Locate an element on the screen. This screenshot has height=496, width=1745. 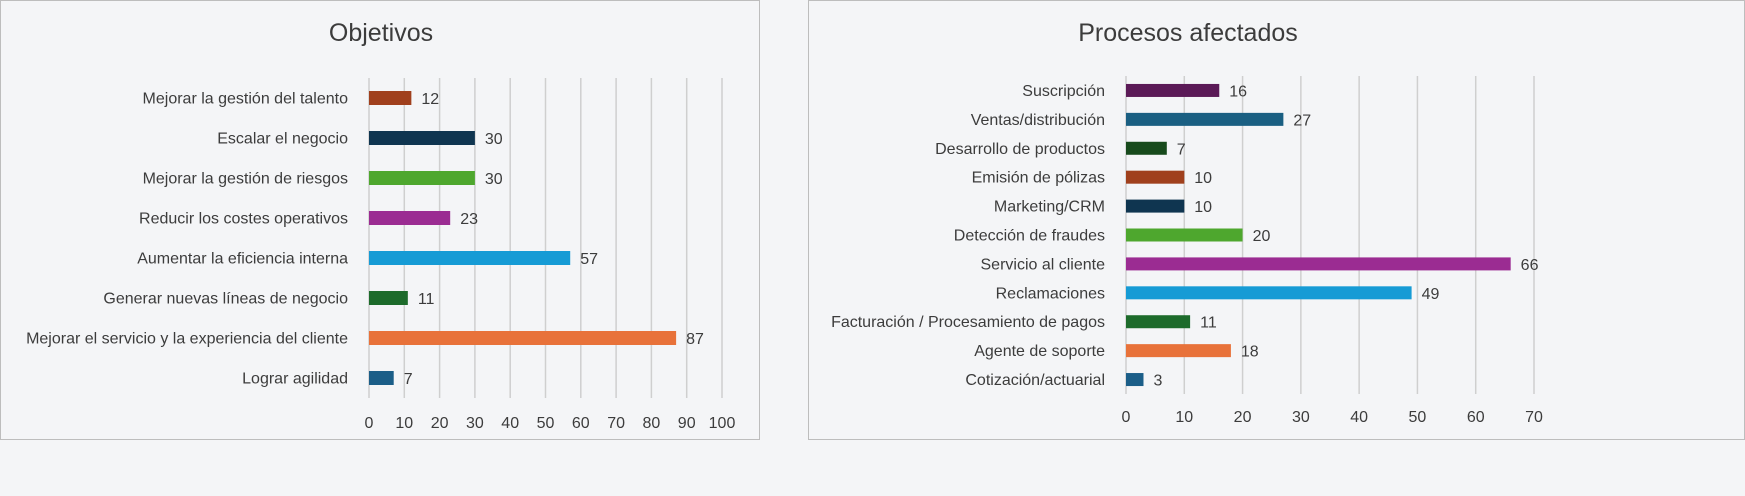
data-label: 27 is located at coordinates (1302, 120).